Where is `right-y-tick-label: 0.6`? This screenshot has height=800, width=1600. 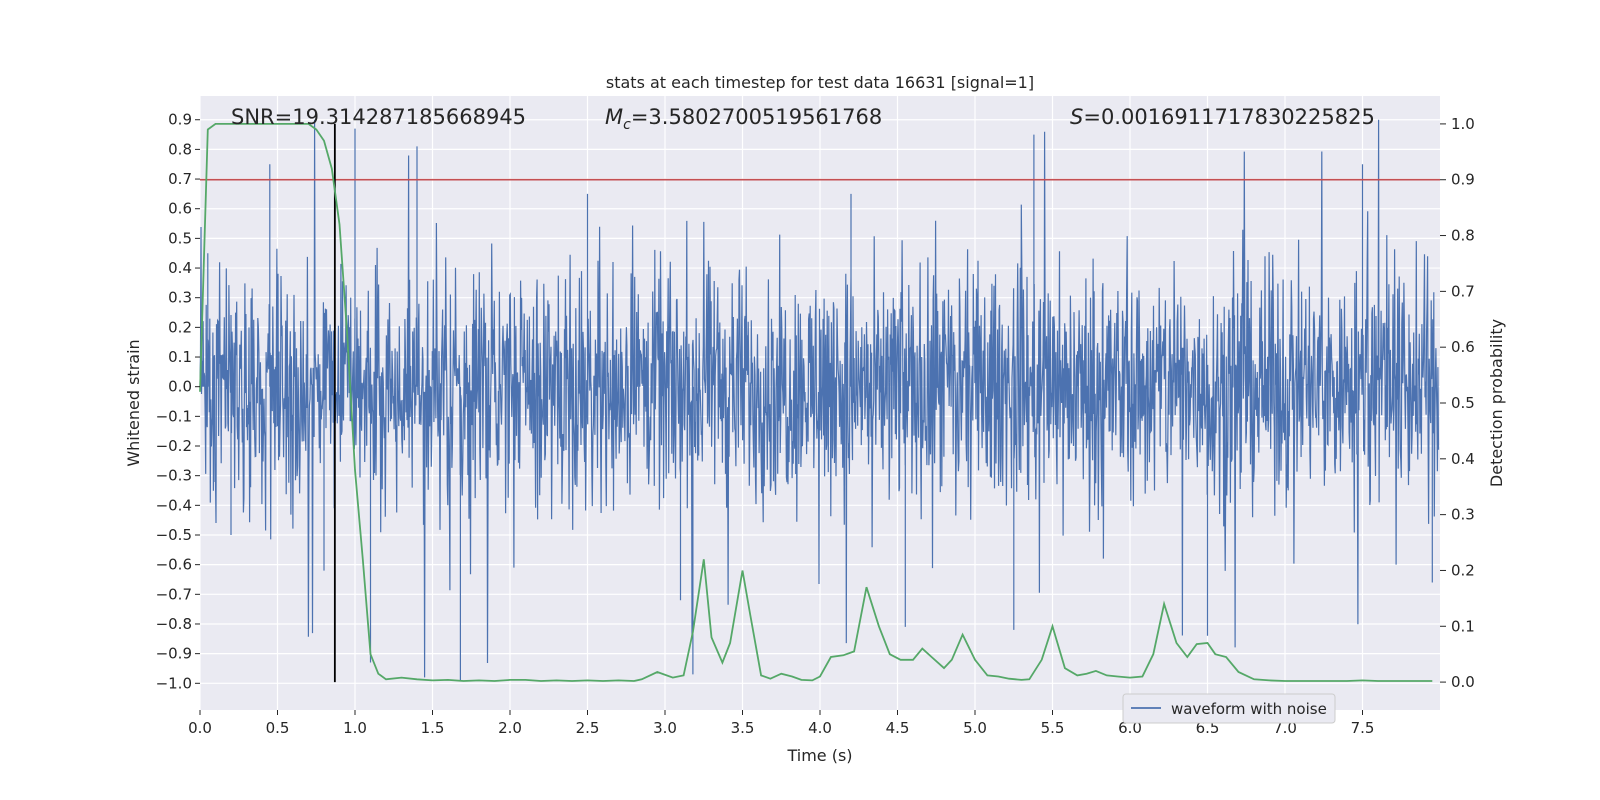
right-y-tick-label: 0.6 is located at coordinates (1463, 347).